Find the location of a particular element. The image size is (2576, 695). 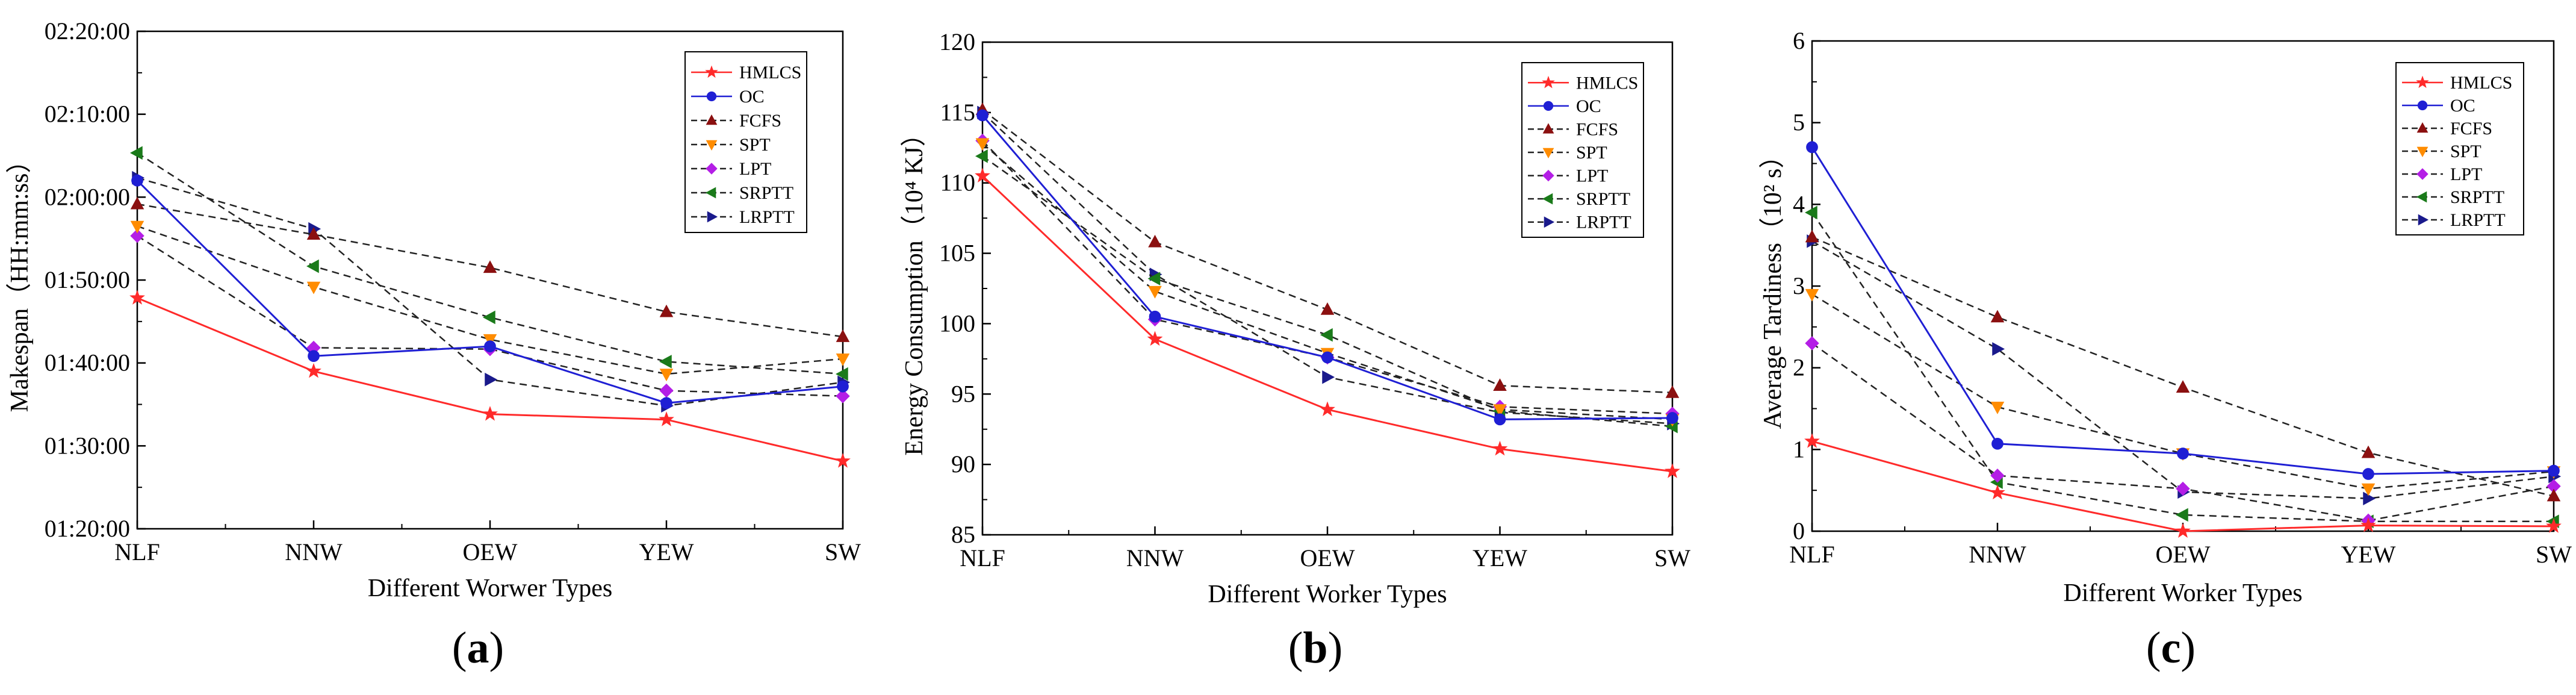

y-tick-label: 6 is located at coordinates (1799, 40).